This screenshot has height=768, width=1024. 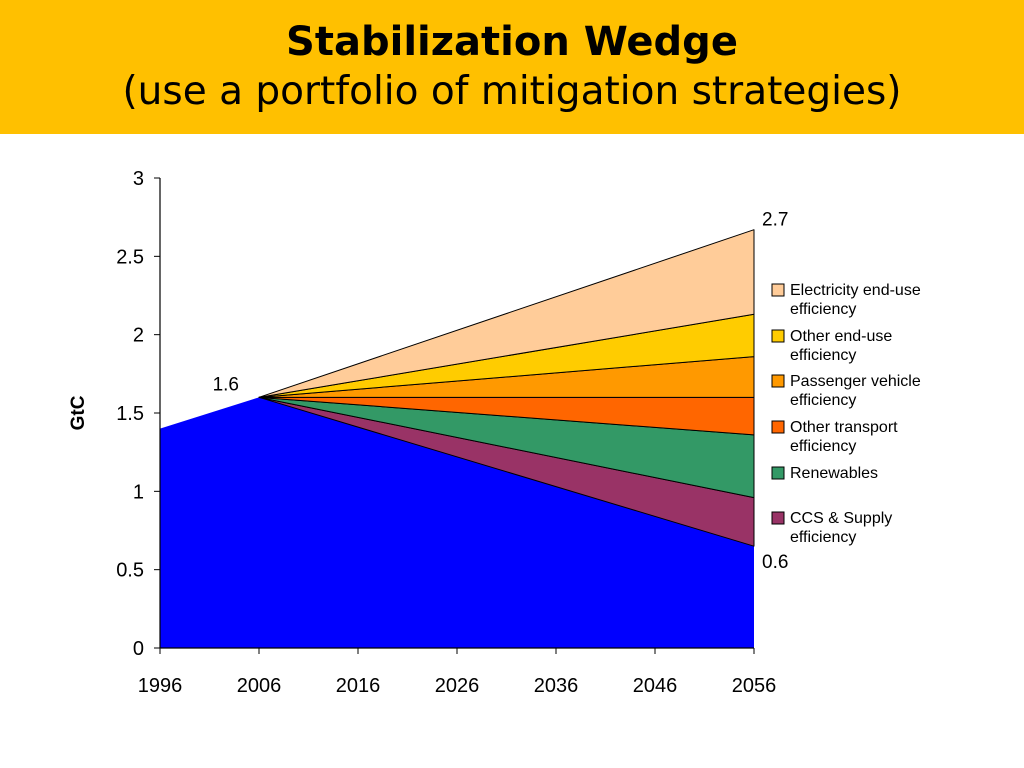 What do you see at coordinates (130, 257) in the screenshot?
I see `y-tick-label: 2.5` at bounding box center [130, 257].